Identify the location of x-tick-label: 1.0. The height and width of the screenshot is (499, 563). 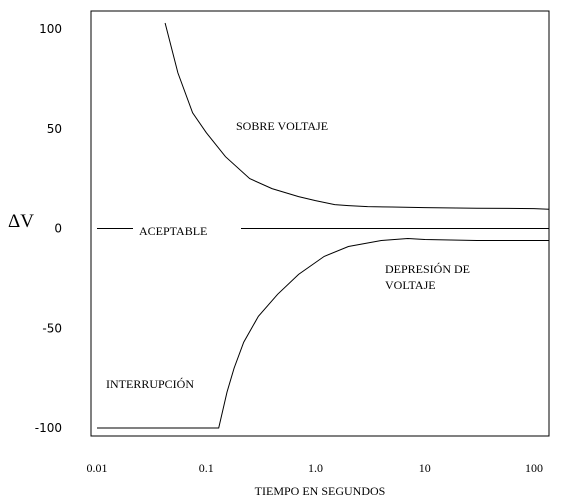
(315, 468).